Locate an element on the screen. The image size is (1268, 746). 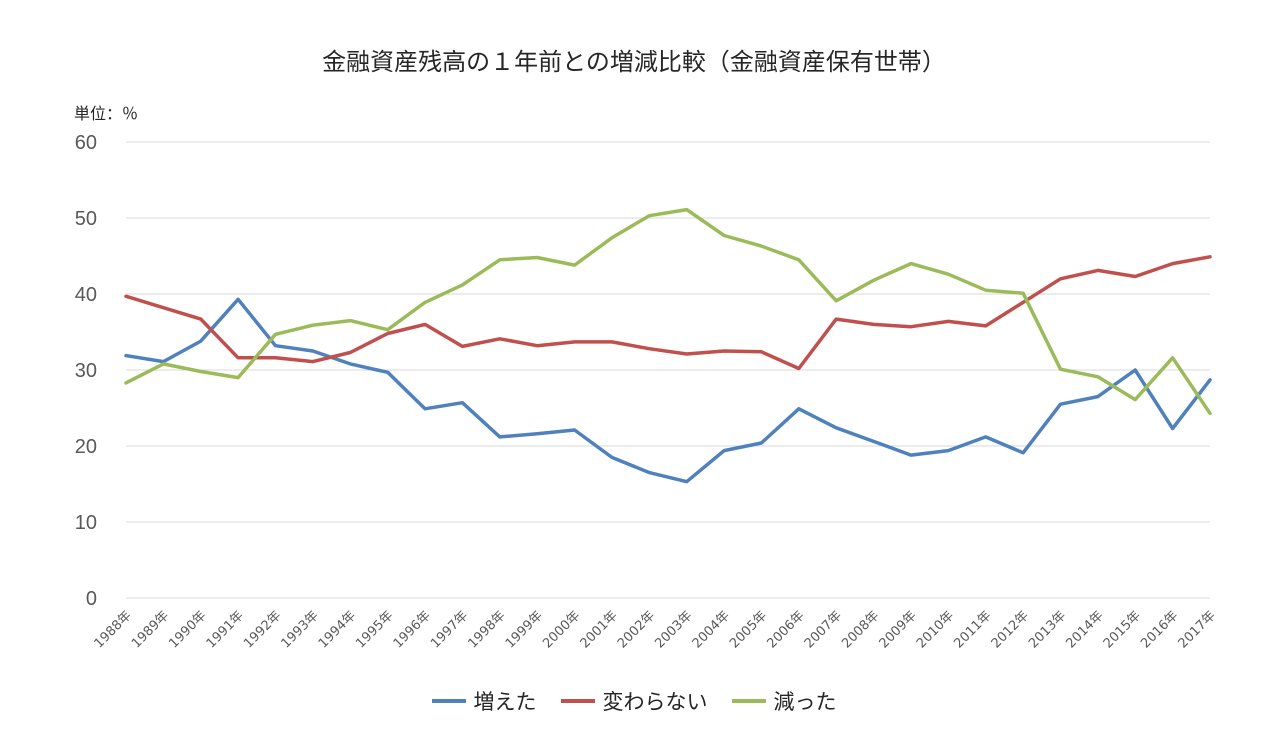
legend-item: 増えた is located at coordinates (484, 701).